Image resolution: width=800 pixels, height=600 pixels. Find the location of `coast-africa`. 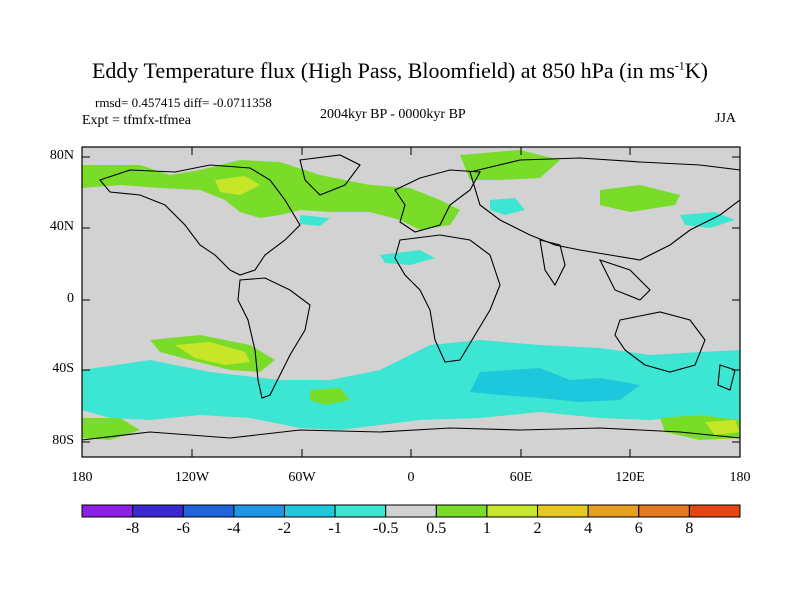

coast-africa is located at coordinates (447, 298).